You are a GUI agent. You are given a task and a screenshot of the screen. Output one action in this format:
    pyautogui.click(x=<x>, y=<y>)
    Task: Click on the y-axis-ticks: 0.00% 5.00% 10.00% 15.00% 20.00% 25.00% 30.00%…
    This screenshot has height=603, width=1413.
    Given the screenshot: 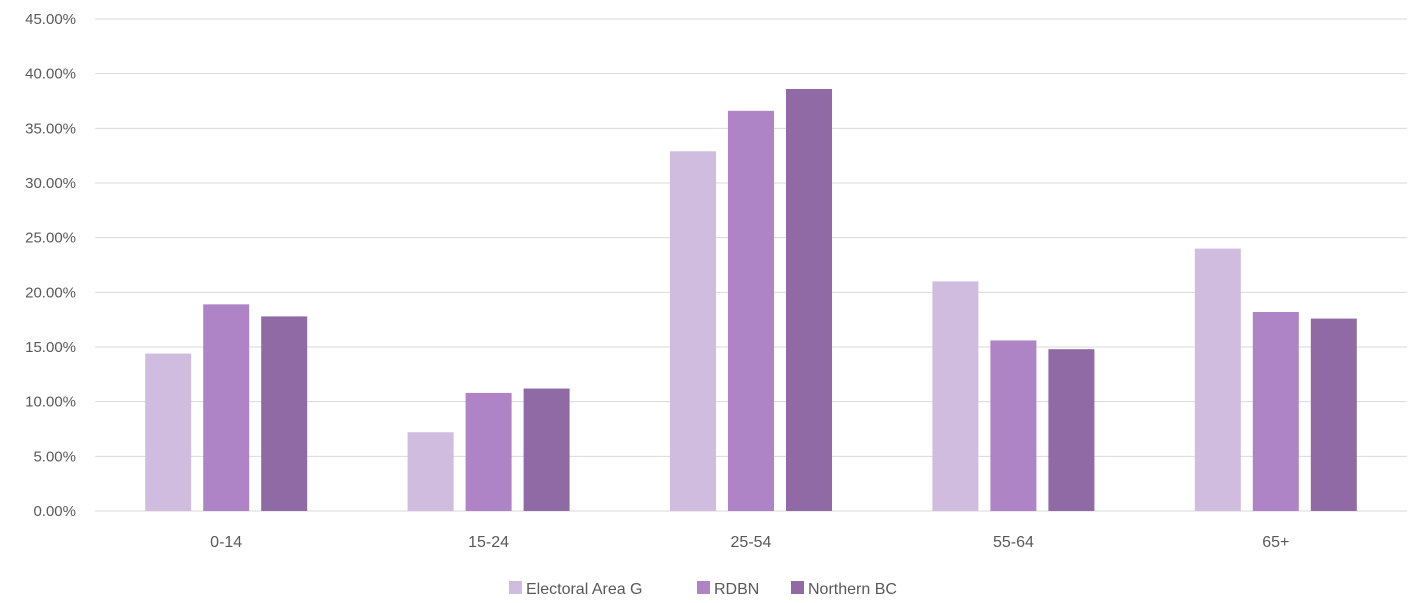 What is the action you would take?
    pyautogui.click(x=50, y=265)
    